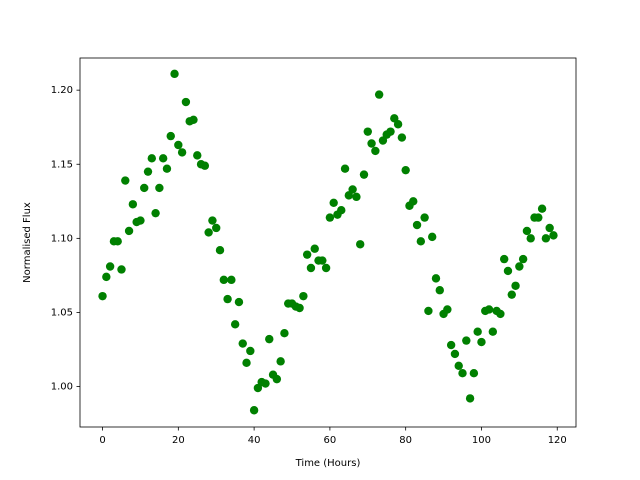  What do you see at coordinates (62, 387) in the screenshot?
I see `y-tick-label: 1.00` at bounding box center [62, 387].